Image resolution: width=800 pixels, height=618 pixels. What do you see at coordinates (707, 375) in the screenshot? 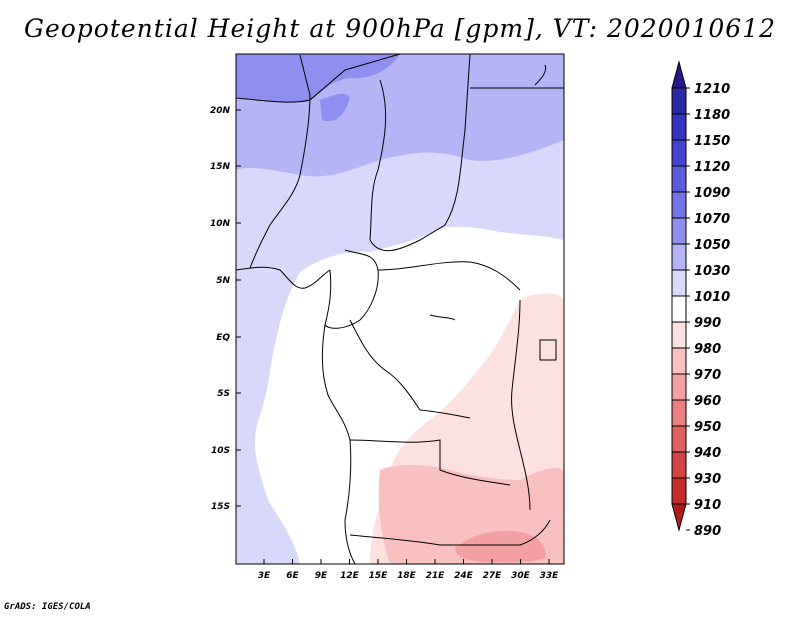
I see `colorbar-label: 970` at bounding box center [707, 375].